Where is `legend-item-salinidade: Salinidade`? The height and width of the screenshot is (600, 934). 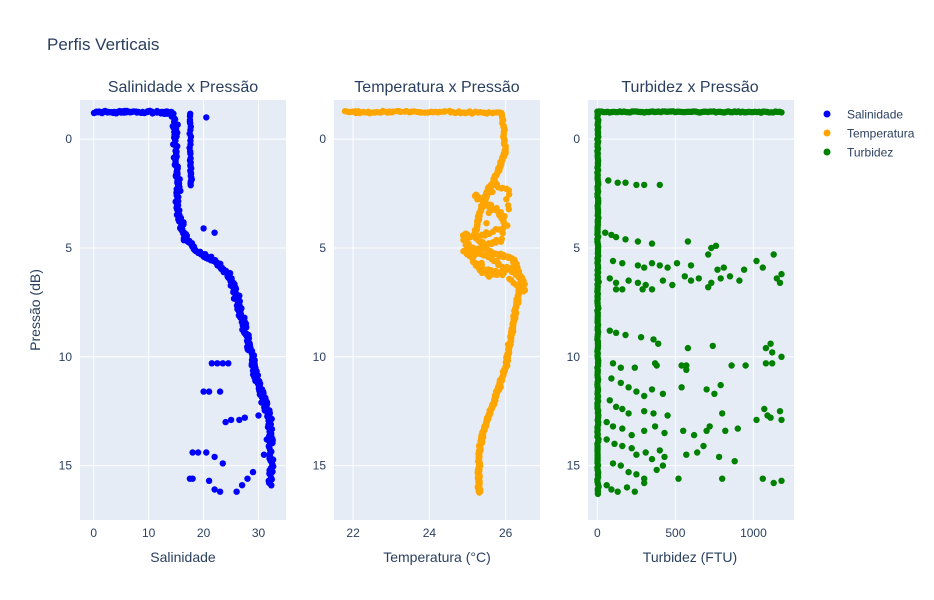 legend-item-salinidade: Salinidade is located at coordinates (863, 115).